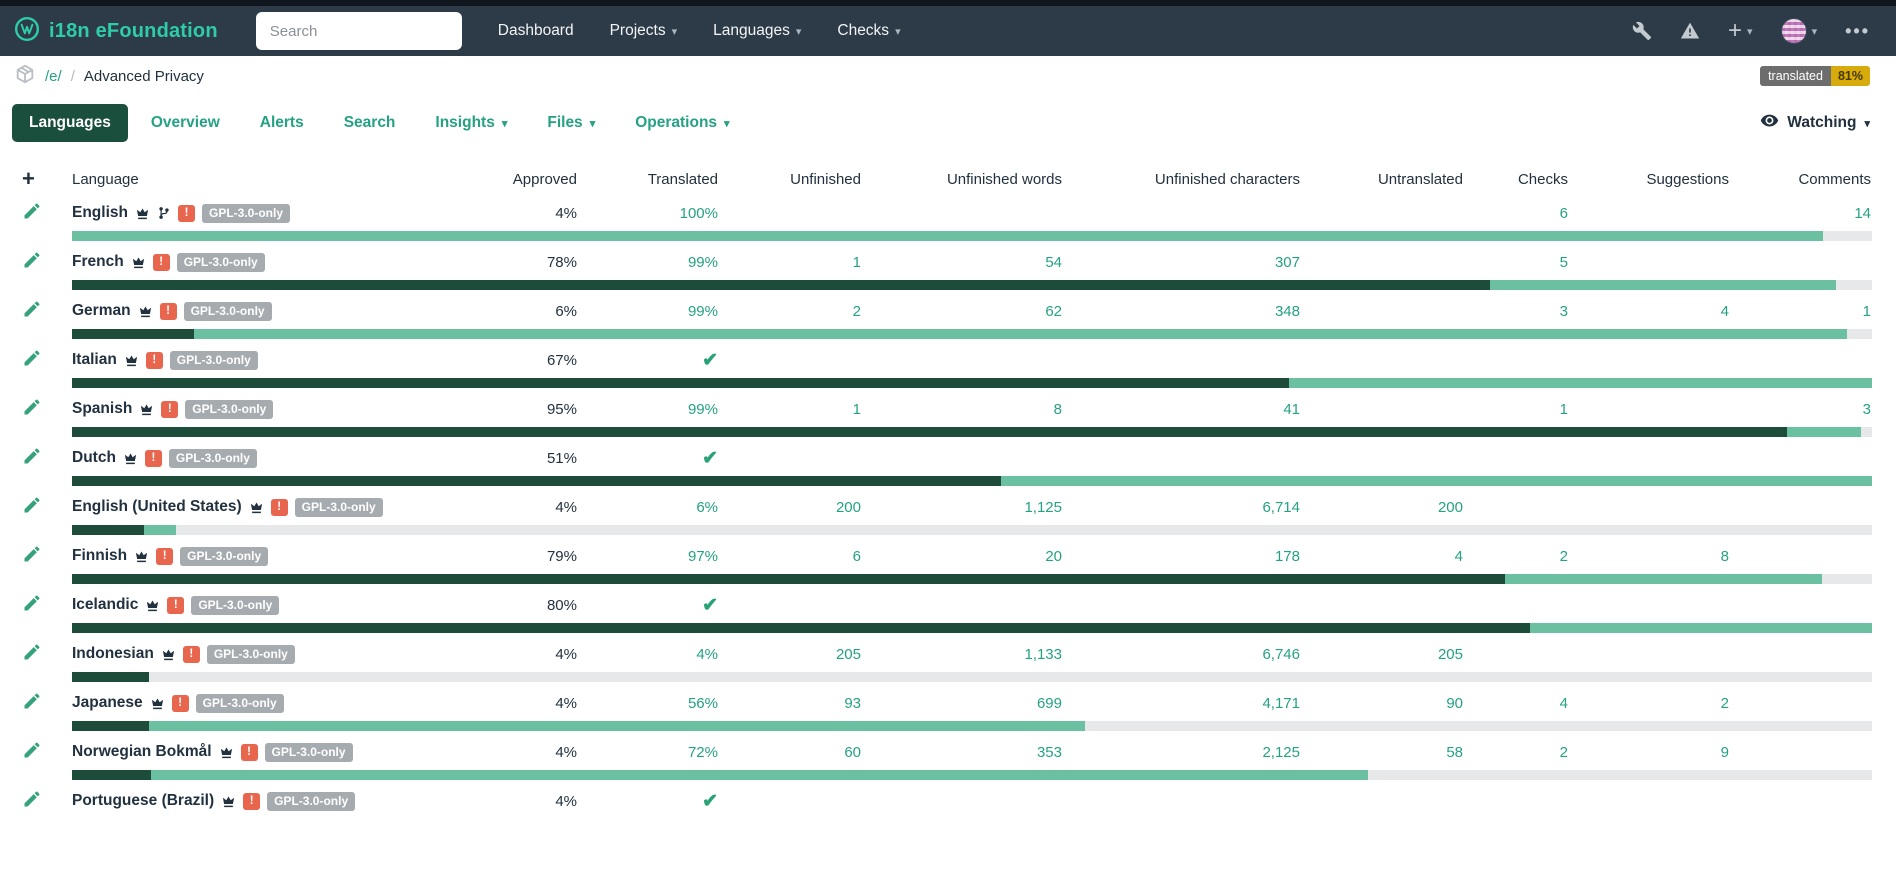 The height and width of the screenshot is (885, 1896). I want to click on cell-unfinished-words: 62, so click(1053, 311).